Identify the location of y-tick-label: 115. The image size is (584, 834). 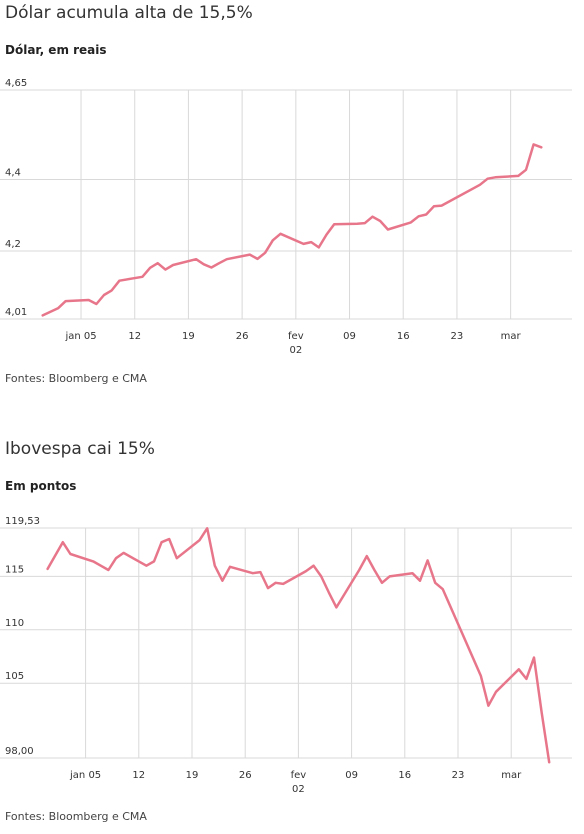
(14, 569).